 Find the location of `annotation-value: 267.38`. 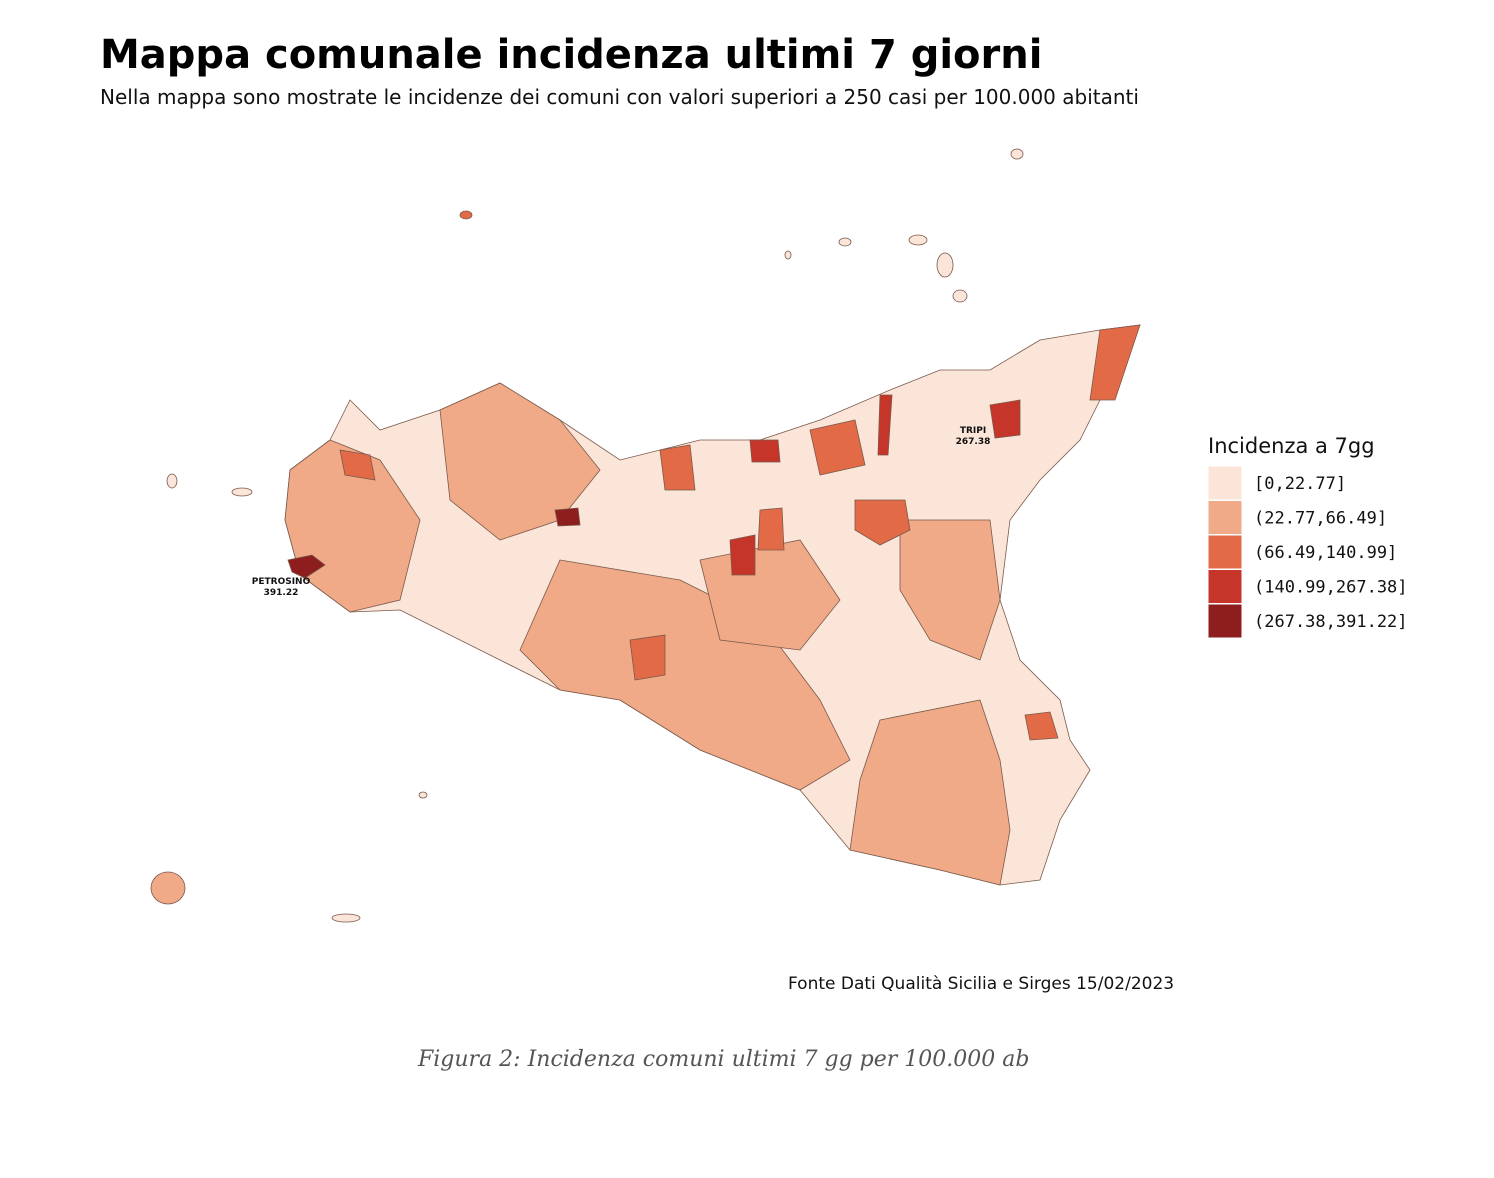

annotation-value: 267.38 is located at coordinates (973, 442).